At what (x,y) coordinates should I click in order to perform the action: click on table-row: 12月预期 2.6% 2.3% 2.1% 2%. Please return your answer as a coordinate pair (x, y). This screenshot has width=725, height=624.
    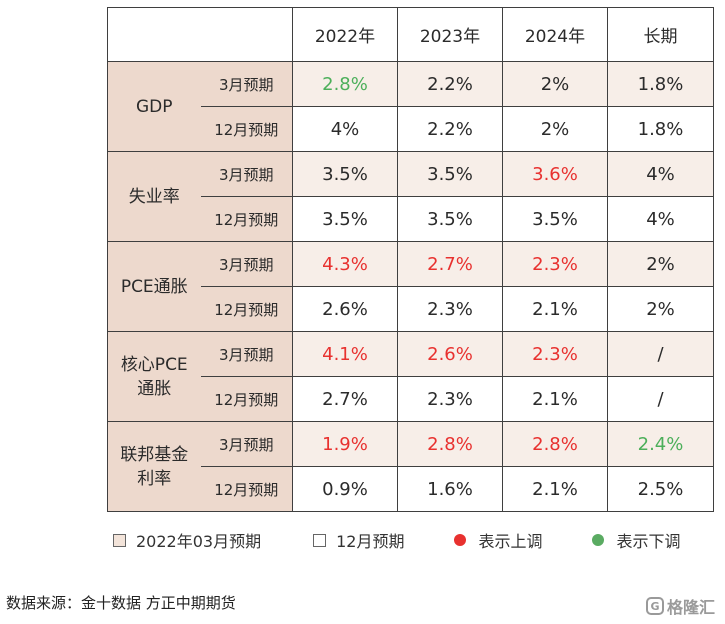
    Looking at the image, I should click on (411, 309).